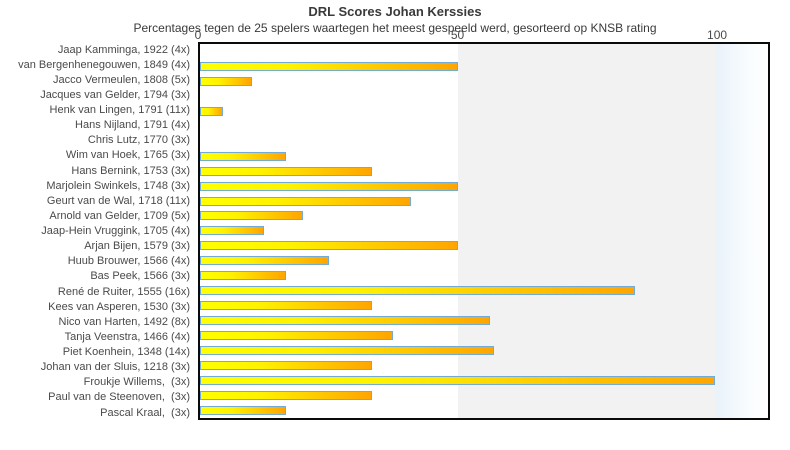 This screenshot has height=450, width=790. What do you see at coordinates (123, 291) in the screenshot?
I see `player-label: René de Ruiter, 1555 (16x)` at bounding box center [123, 291].